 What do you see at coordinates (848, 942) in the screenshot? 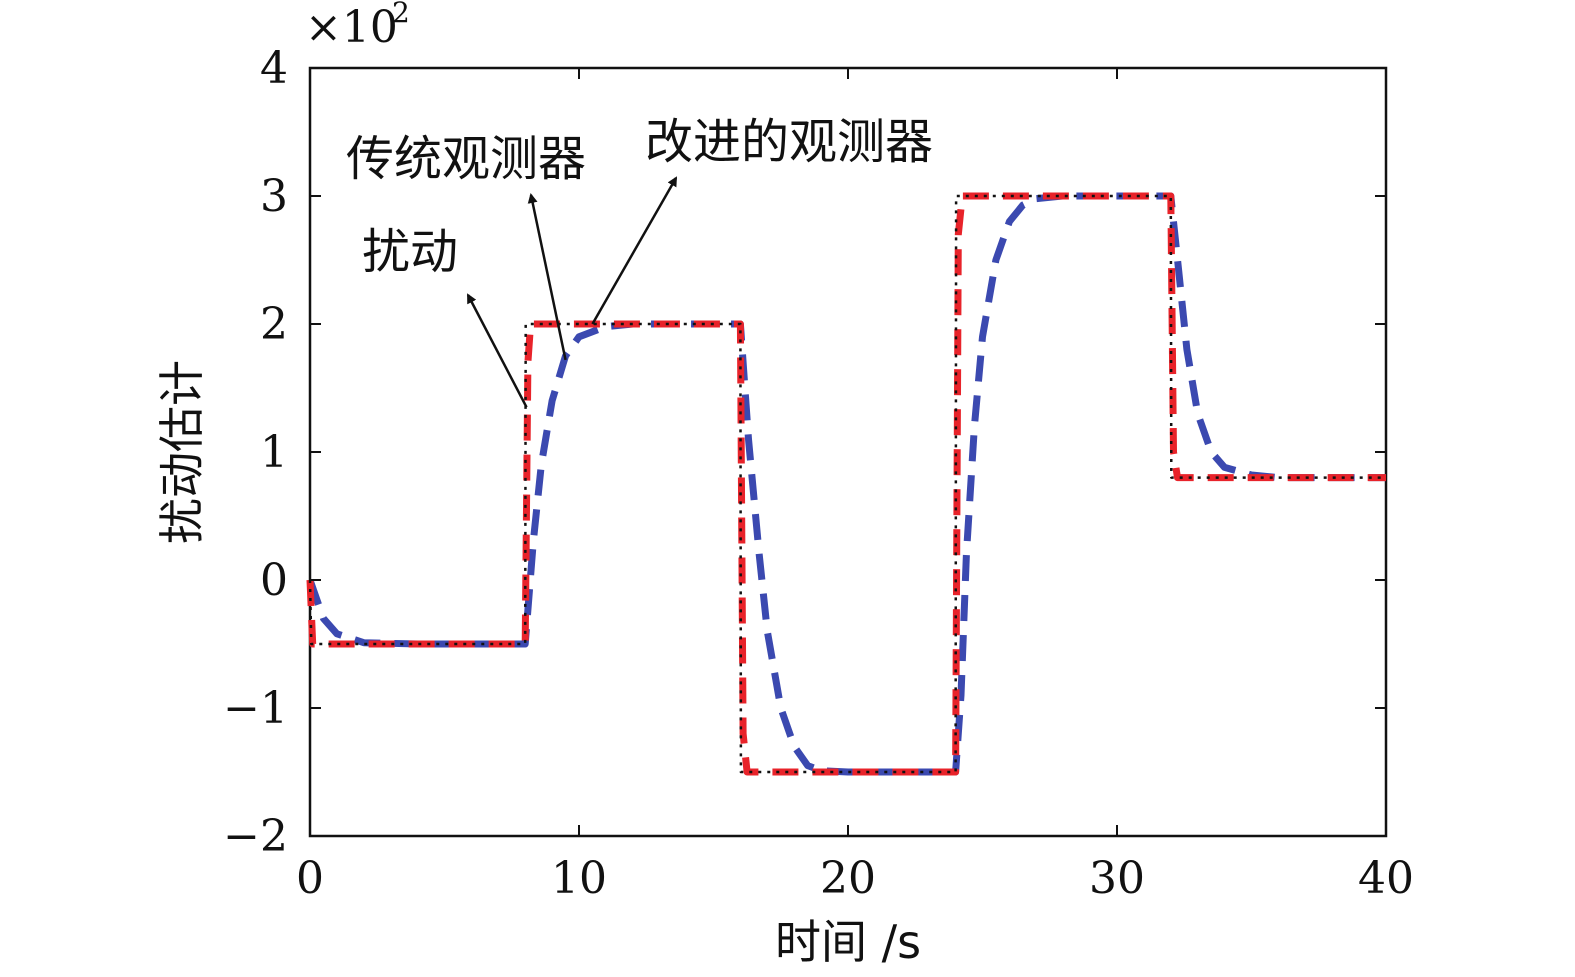
I see `x-axis-label: 时间 /s` at bounding box center [848, 942].